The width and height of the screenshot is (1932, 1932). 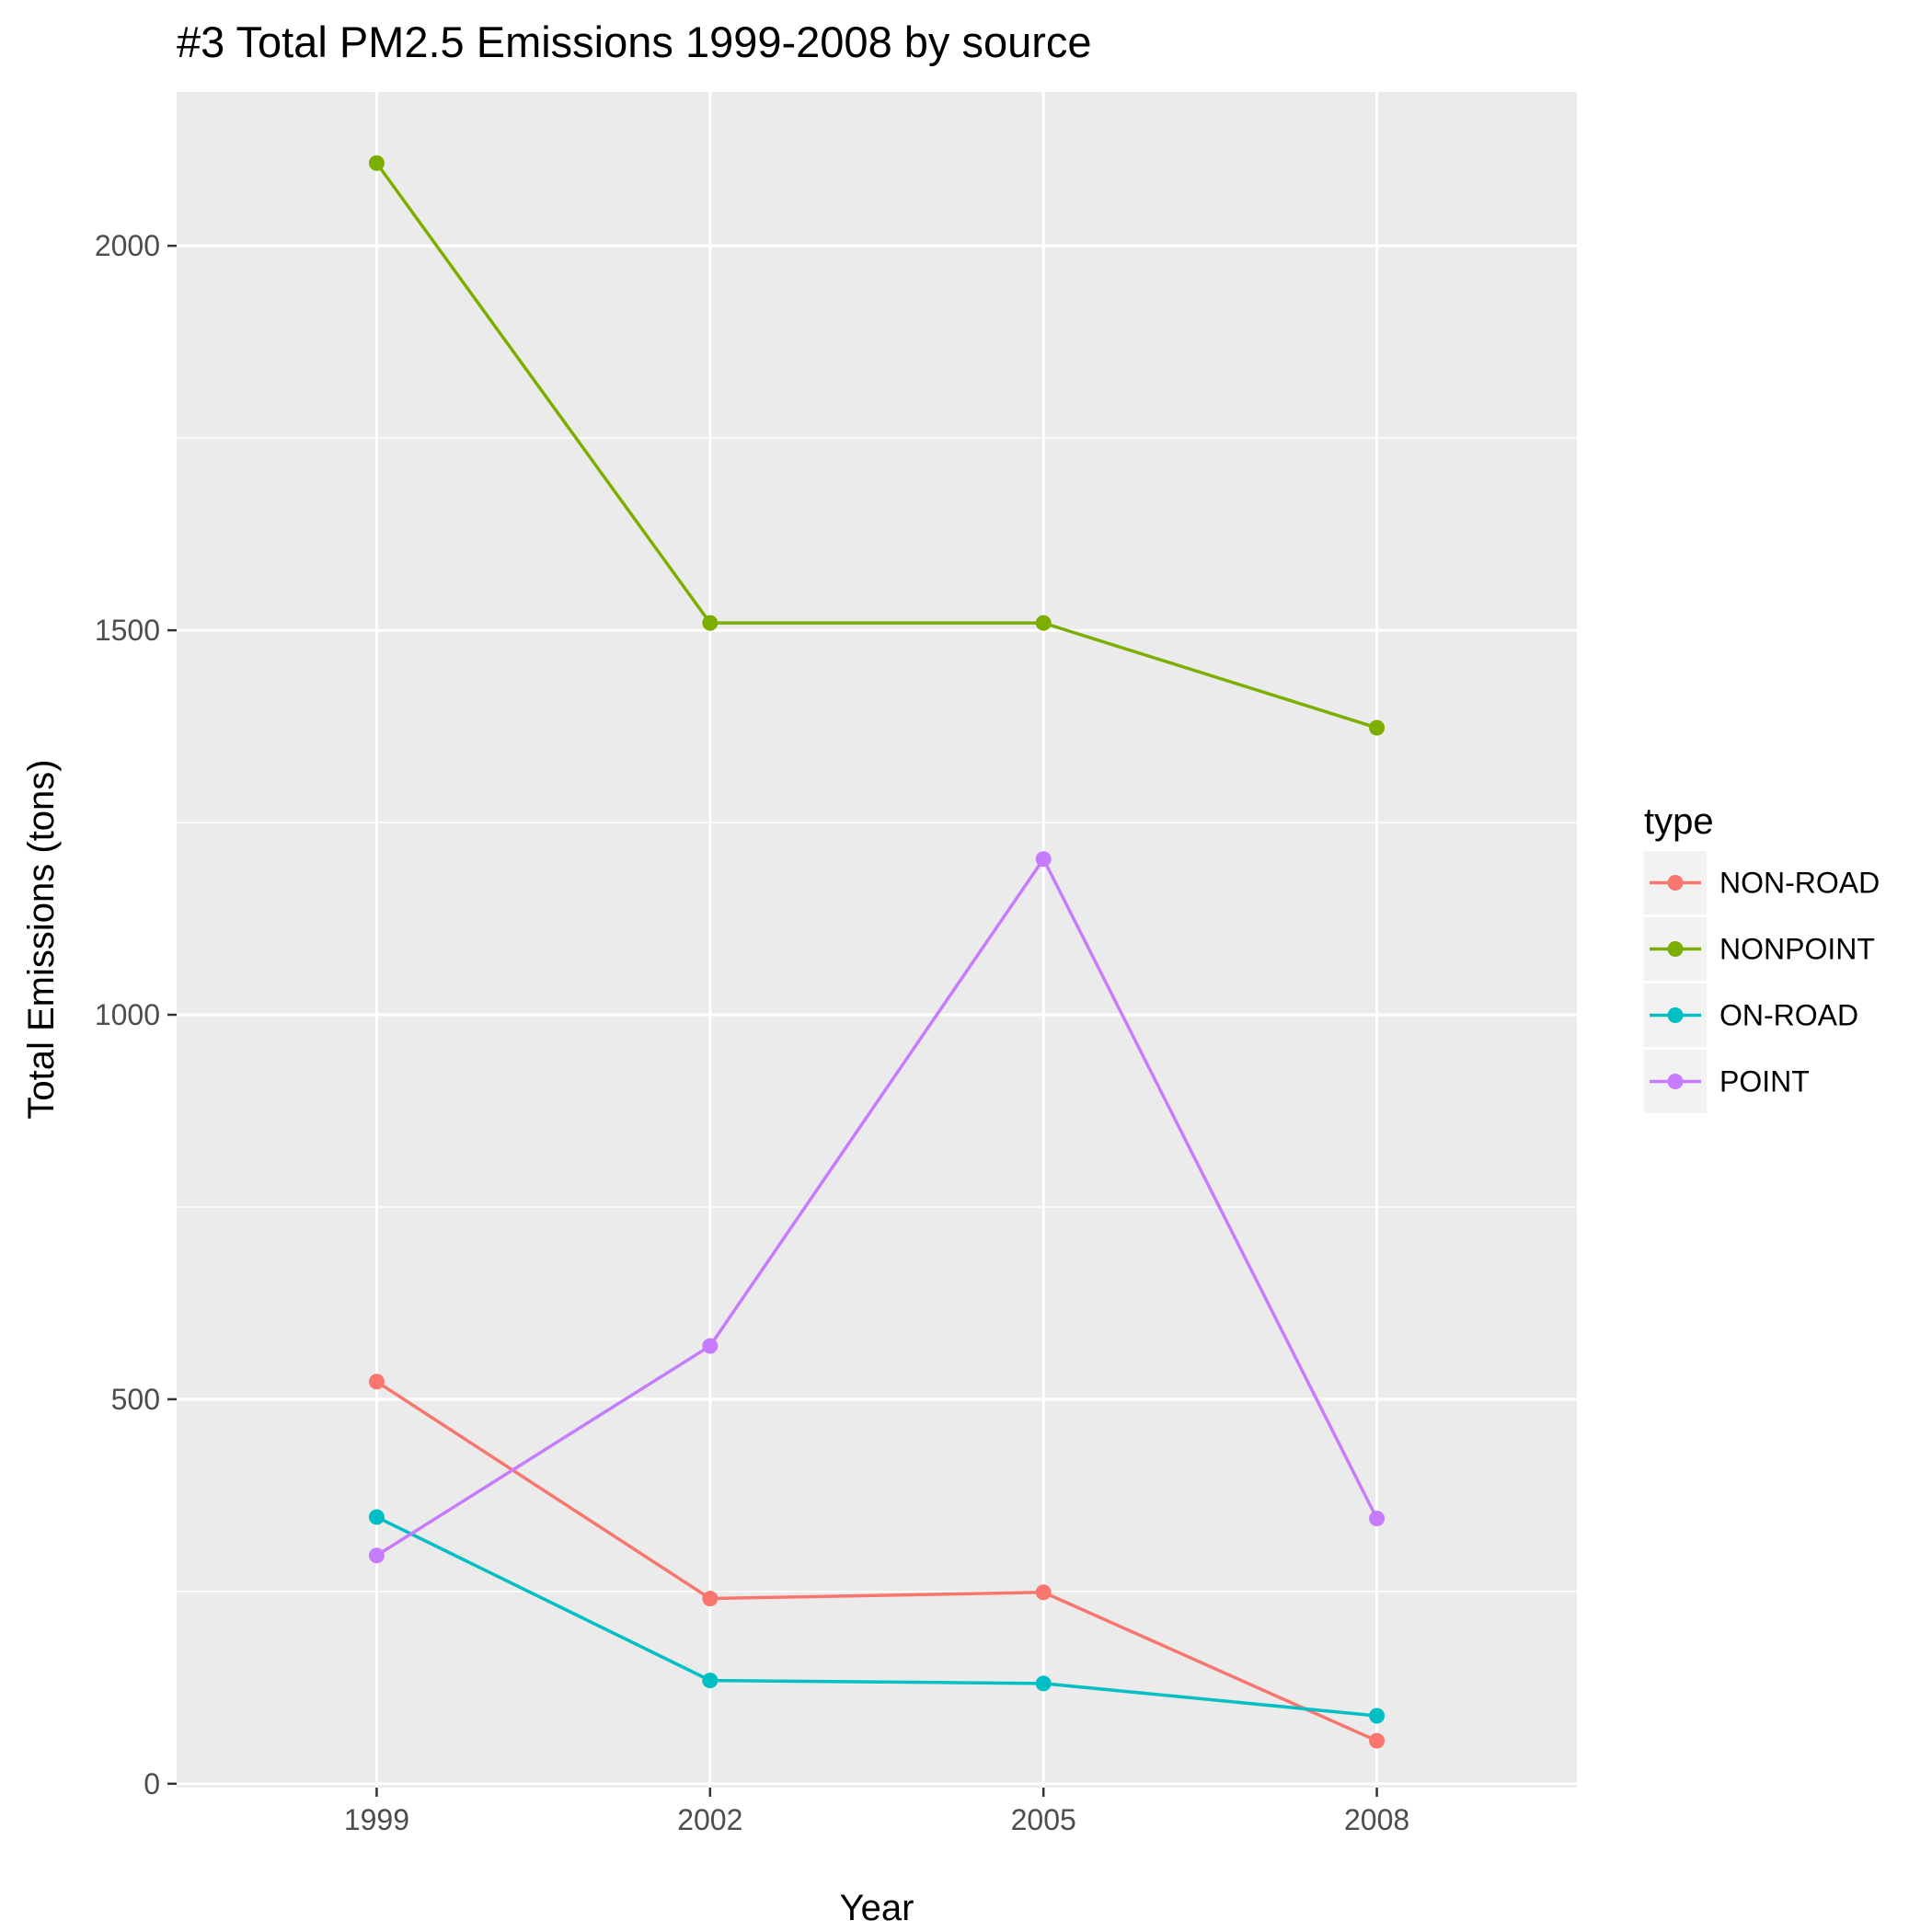 I want to click on legend-label-on-road: ON-ROAD, so click(x=1788, y=1016).